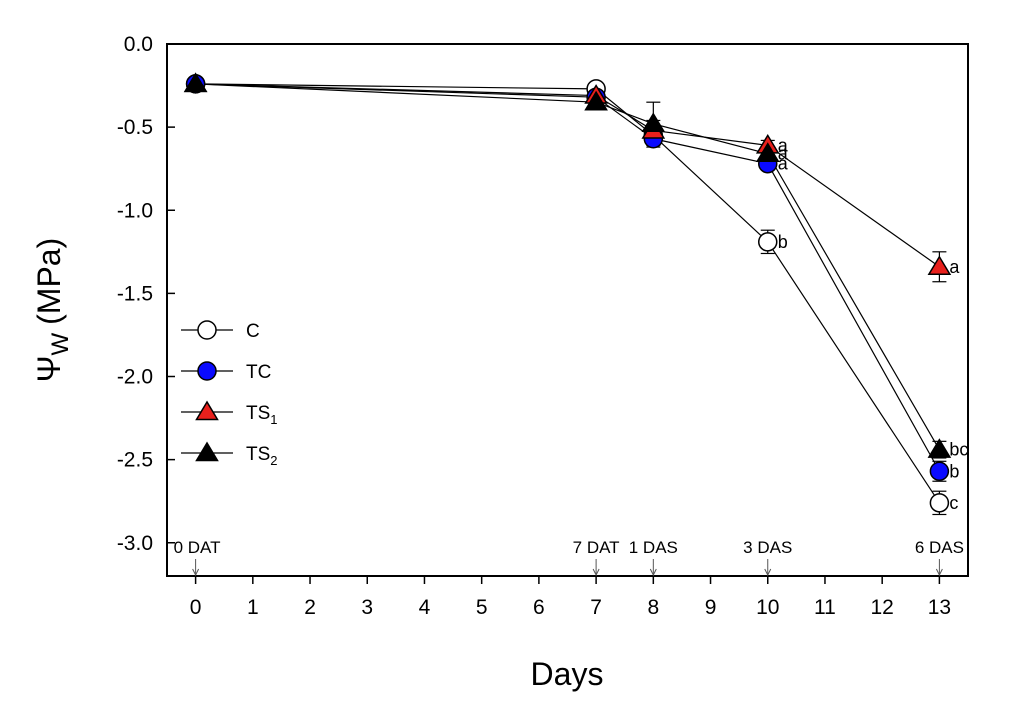  What do you see at coordinates (135, 377) in the screenshot?
I see `y-tick-label: -2.0` at bounding box center [135, 377].